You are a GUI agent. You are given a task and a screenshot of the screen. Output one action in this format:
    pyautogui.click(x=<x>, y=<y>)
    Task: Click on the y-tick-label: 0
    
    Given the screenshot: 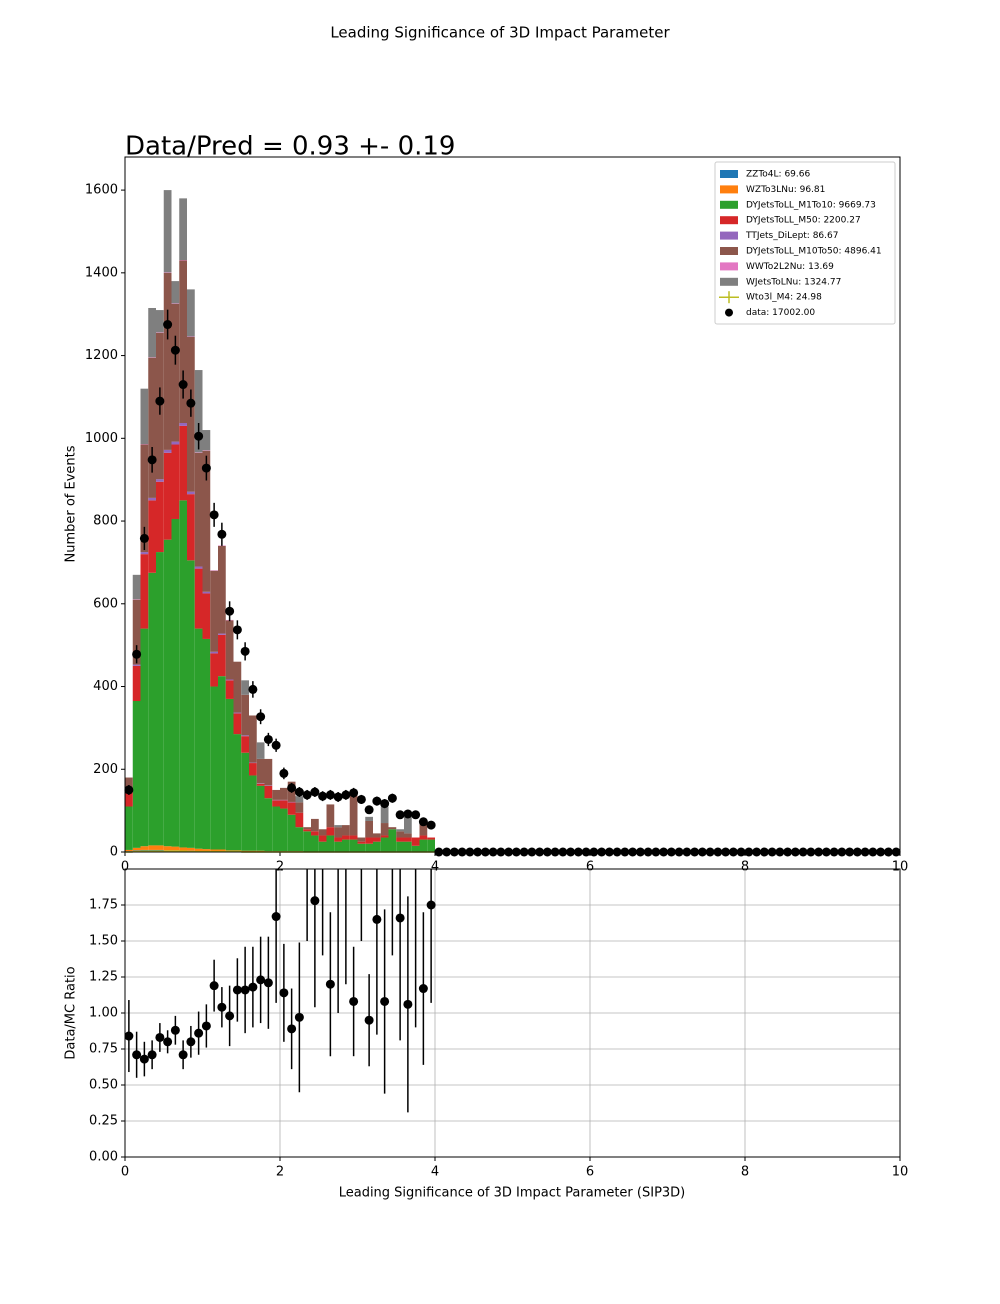 What is the action you would take?
    pyautogui.click(x=114, y=852)
    